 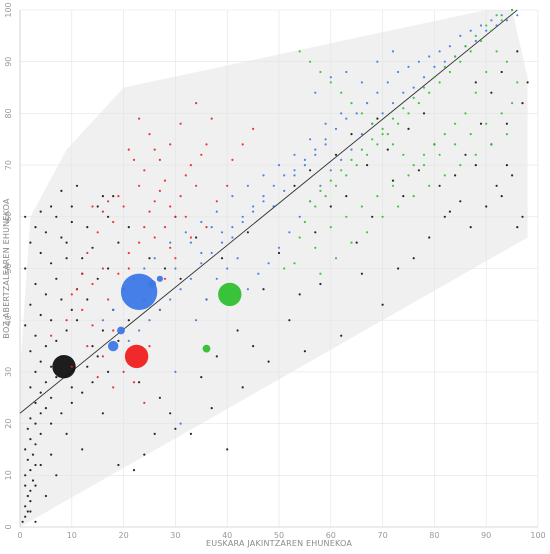 I want to click on x-tick-label: 80, so click(x=434, y=535).